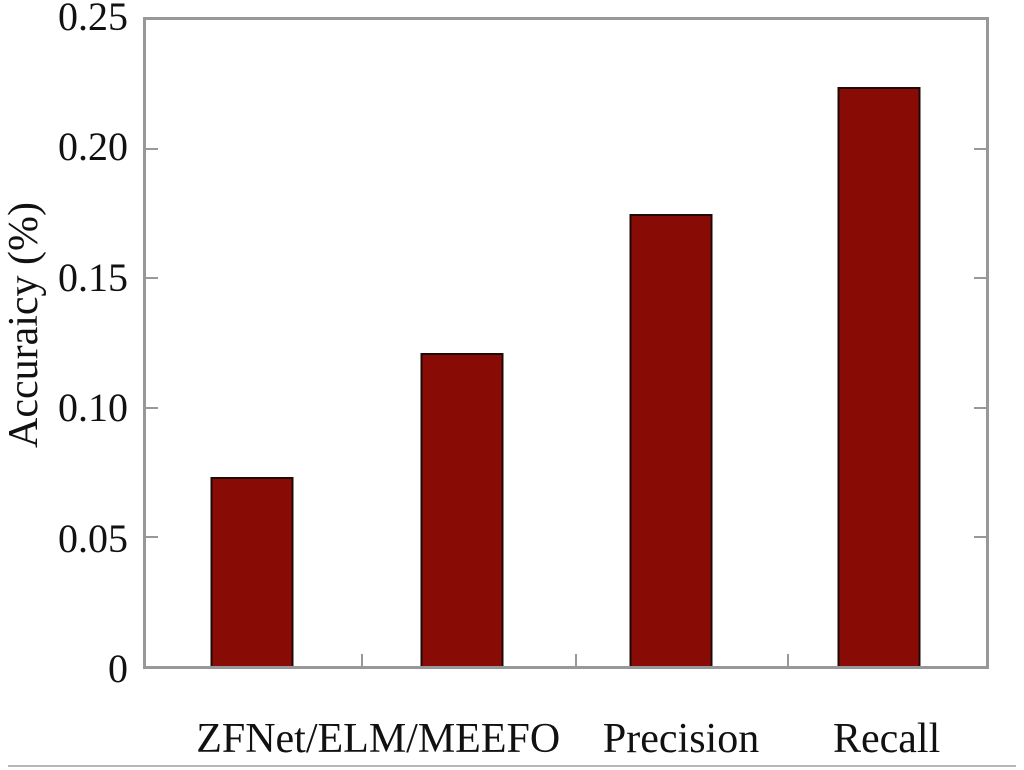 The height and width of the screenshot is (770, 1024). What do you see at coordinates (93, 19) in the screenshot?
I see `y-tick-label: 0.25` at bounding box center [93, 19].